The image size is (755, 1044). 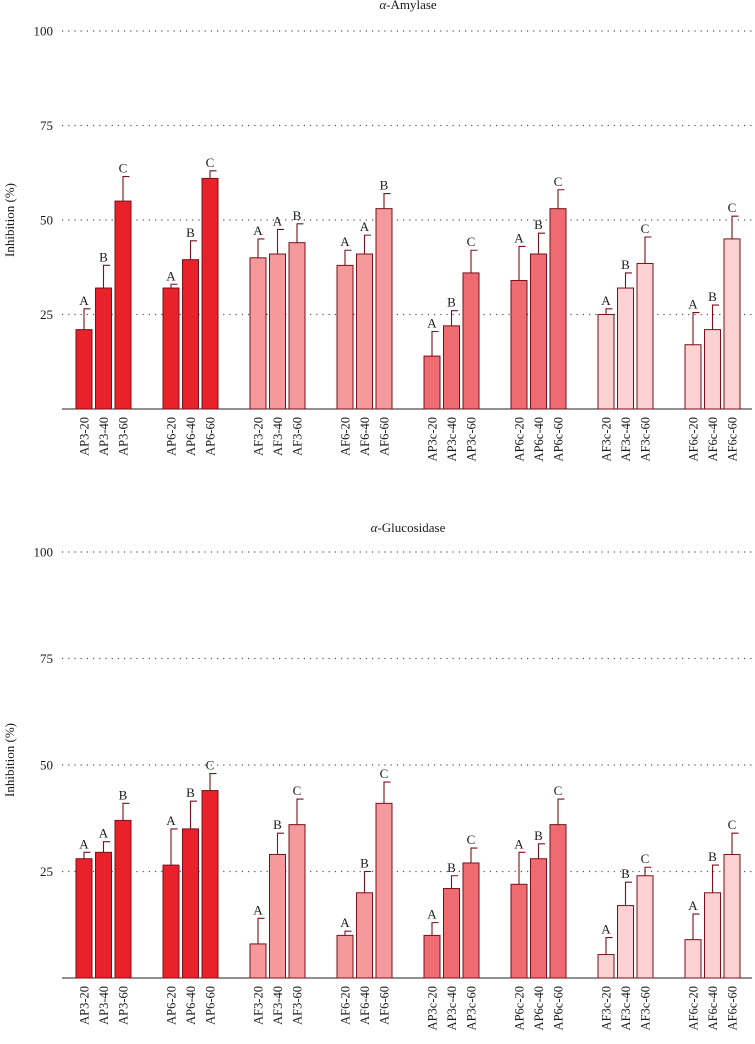 What do you see at coordinates (9, 220) in the screenshot?
I see `y-axis-label: Inhibition (%)` at bounding box center [9, 220].